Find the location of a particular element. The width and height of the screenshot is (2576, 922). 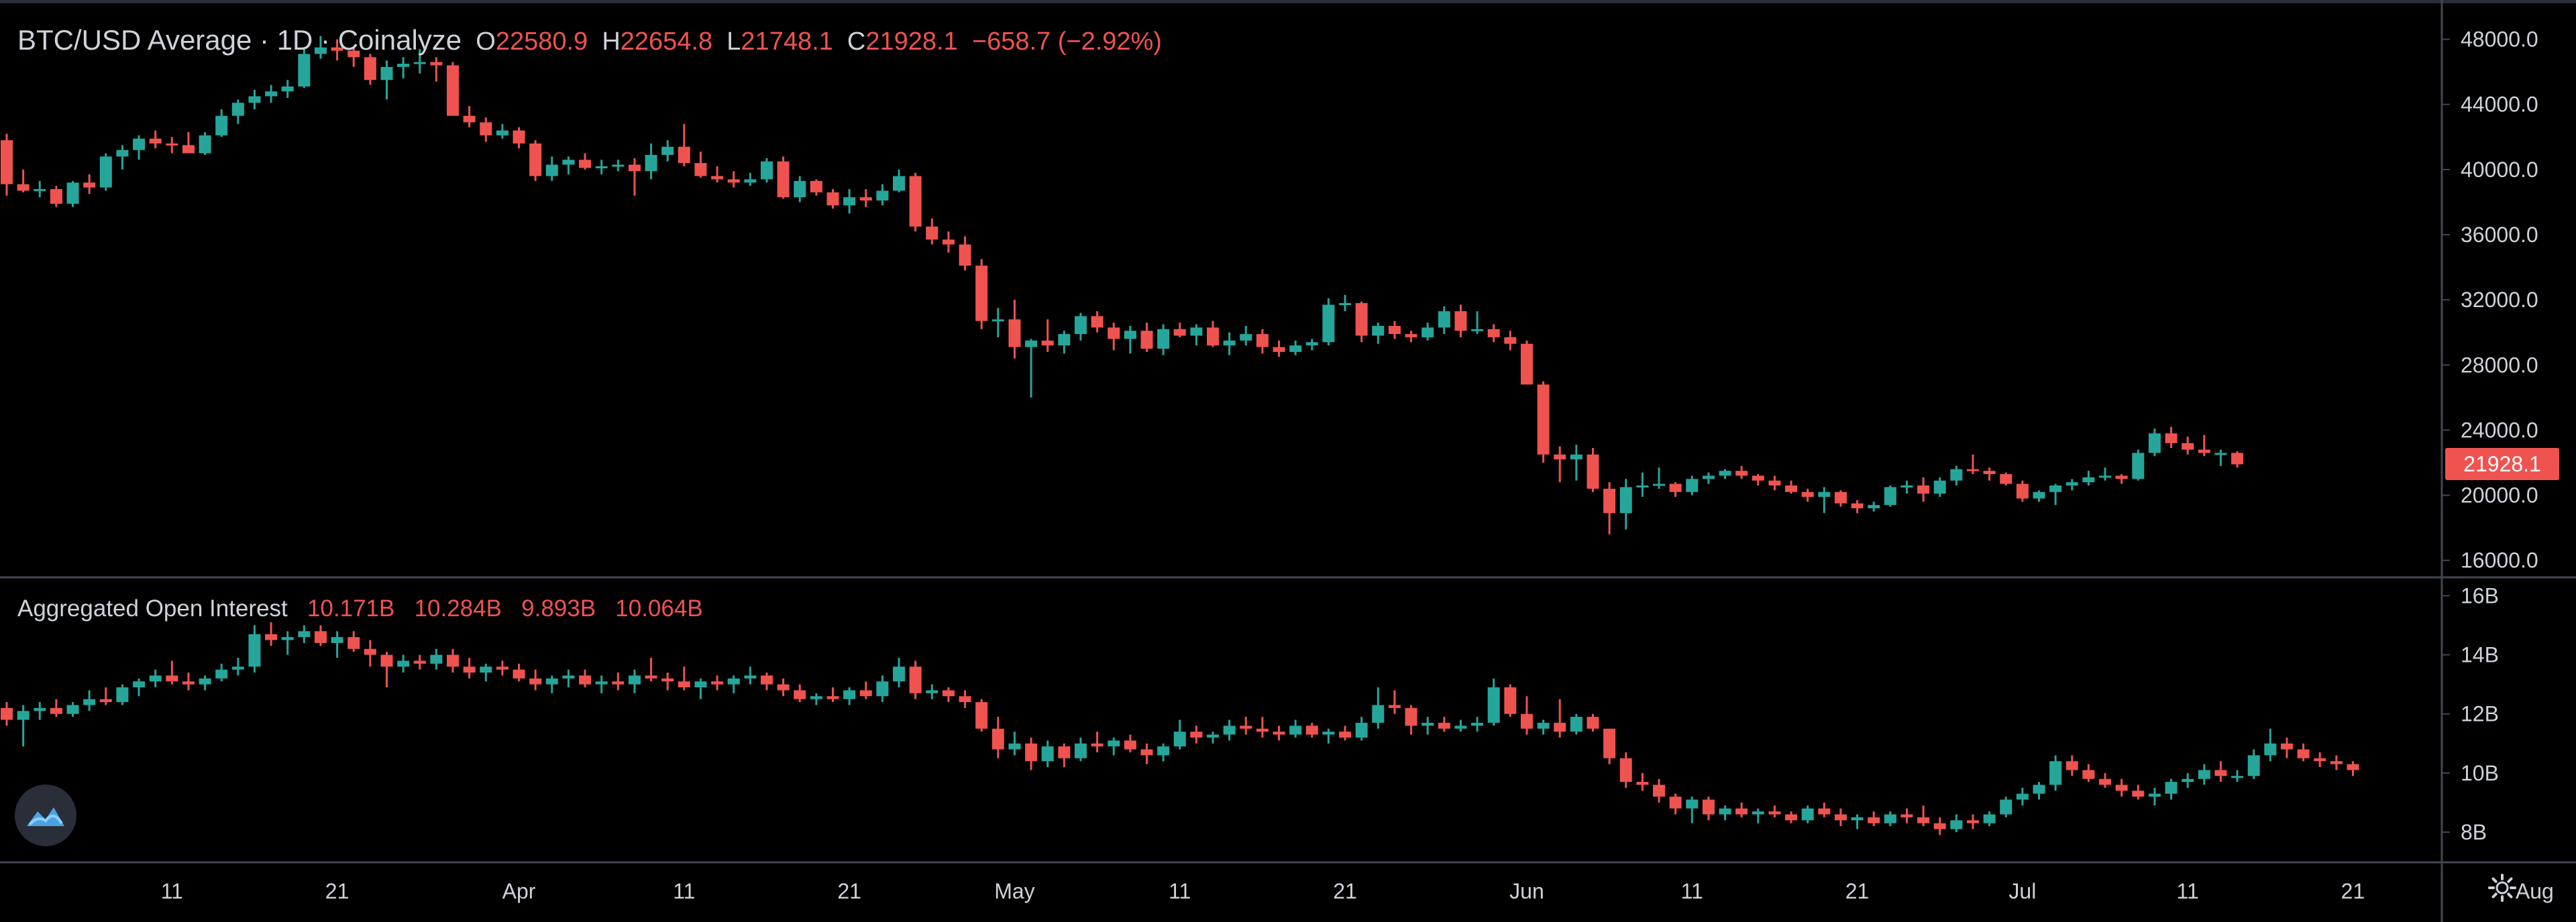

coinalyze-logo-icon is located at coordinates (45, 815).